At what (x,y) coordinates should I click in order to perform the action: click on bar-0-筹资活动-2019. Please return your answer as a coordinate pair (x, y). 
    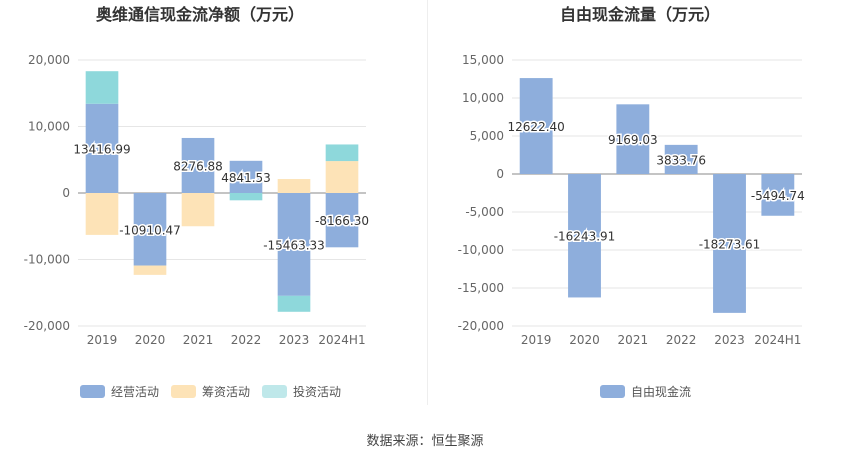
    Looking at the image, I should click on (102, 214).